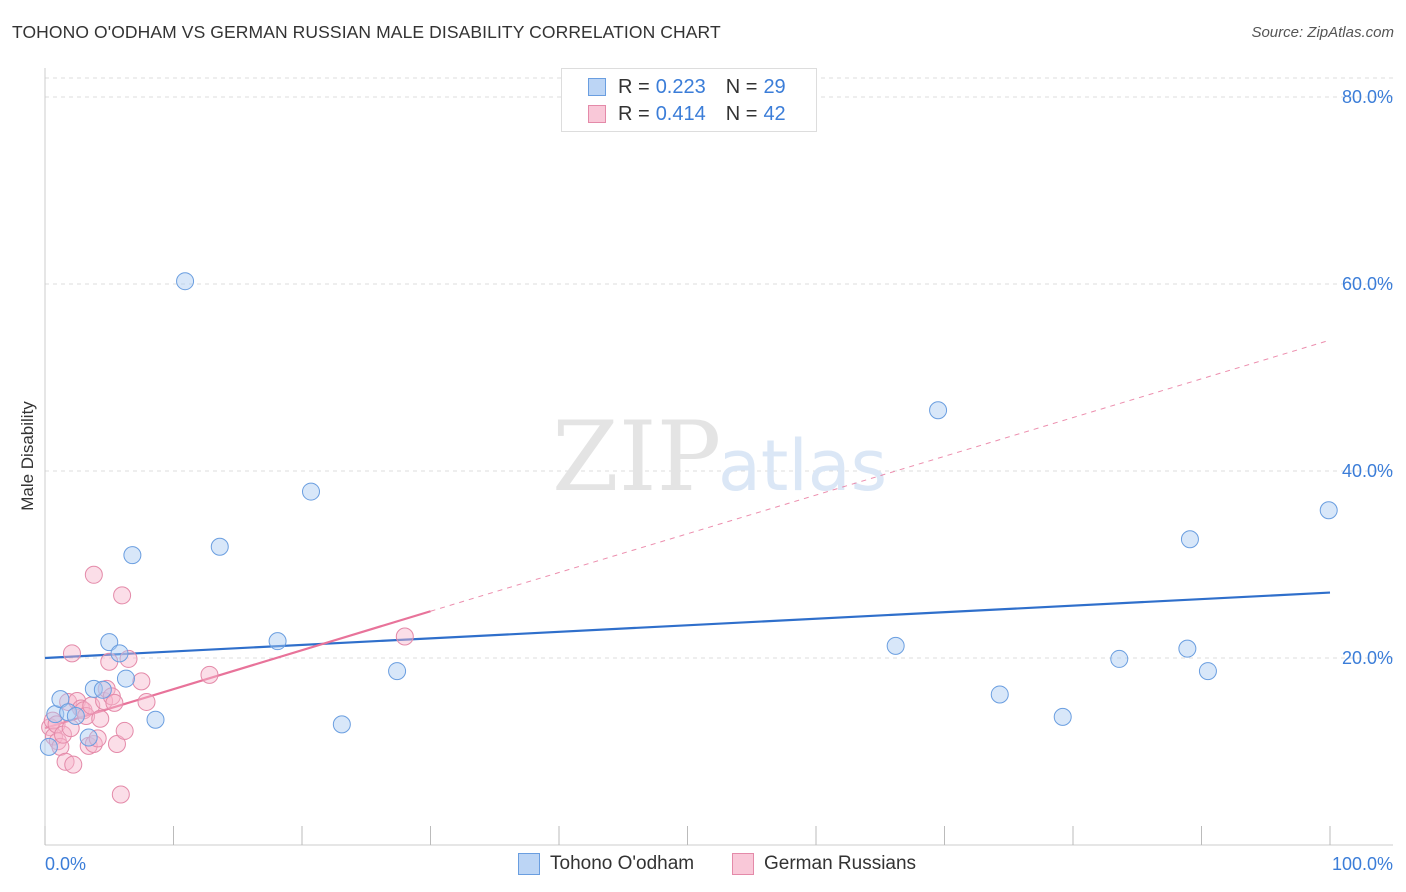  Describe the element at coordinates (687, 625) in the screenshot. I see `trend-line-tohono` at that location.